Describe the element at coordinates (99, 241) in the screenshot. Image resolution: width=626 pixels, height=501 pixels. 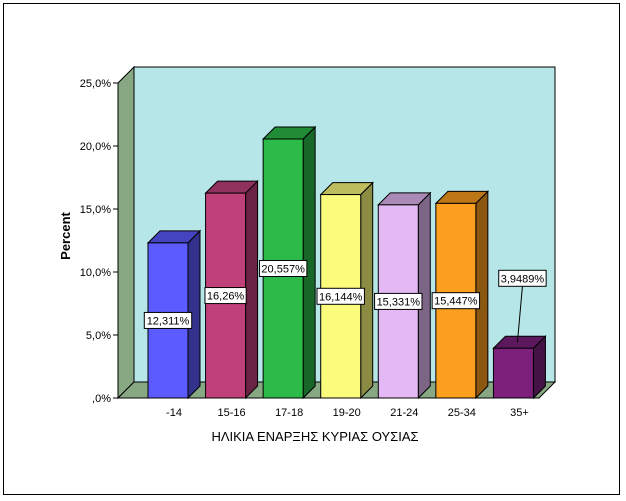
I see `y-axis-ticks: ,0% 5,0% 10,0% 15,0% 20,0% 25,0%` at that location.